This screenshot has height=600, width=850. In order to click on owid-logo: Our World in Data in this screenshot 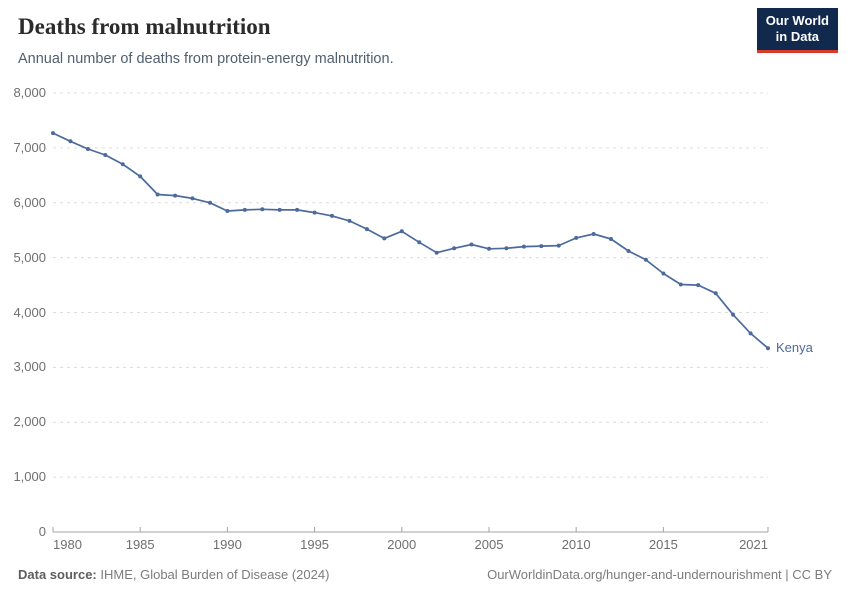, I will do `click(797, 30)`.